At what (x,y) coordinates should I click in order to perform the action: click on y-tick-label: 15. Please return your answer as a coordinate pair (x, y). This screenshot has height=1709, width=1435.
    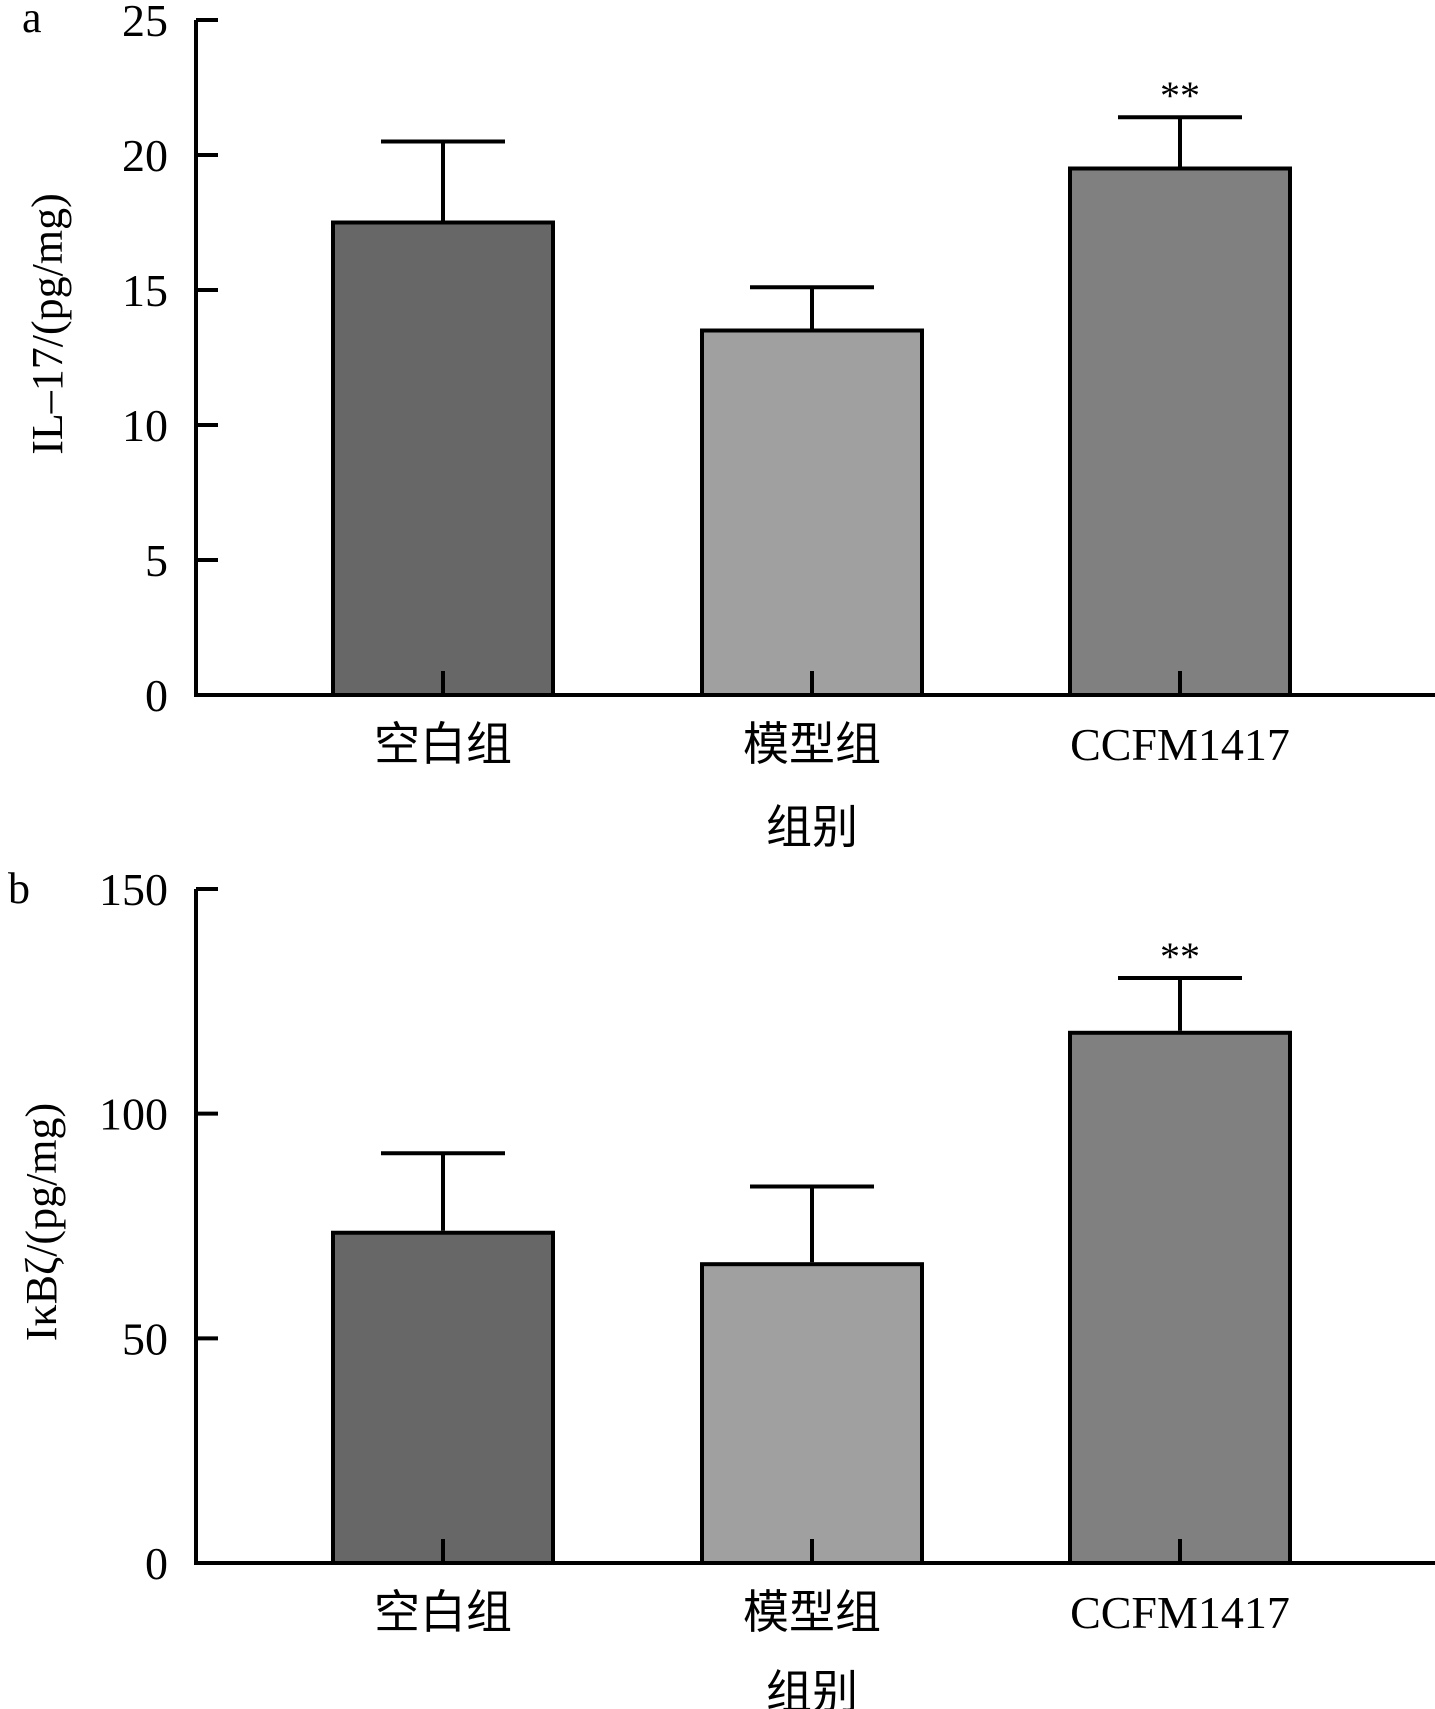
    Looking at the image, I should click on (145, 290).